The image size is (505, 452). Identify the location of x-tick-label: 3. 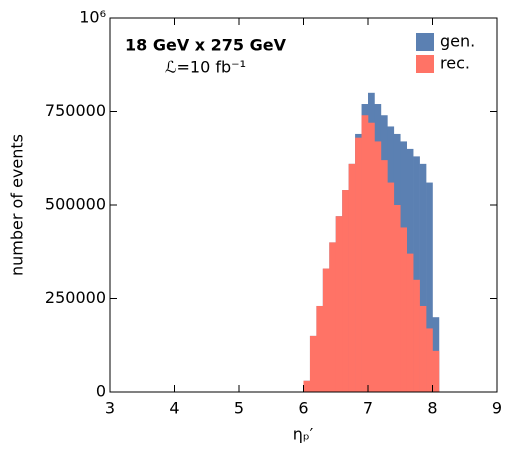
(110, 408).